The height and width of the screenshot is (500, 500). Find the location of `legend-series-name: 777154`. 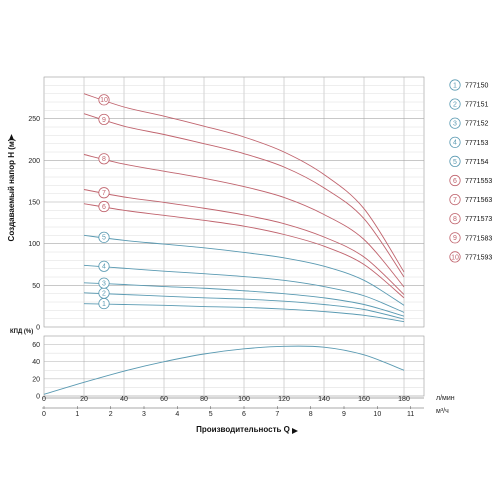

legend-series-name: 777154 is located at coordinates (476, 162).